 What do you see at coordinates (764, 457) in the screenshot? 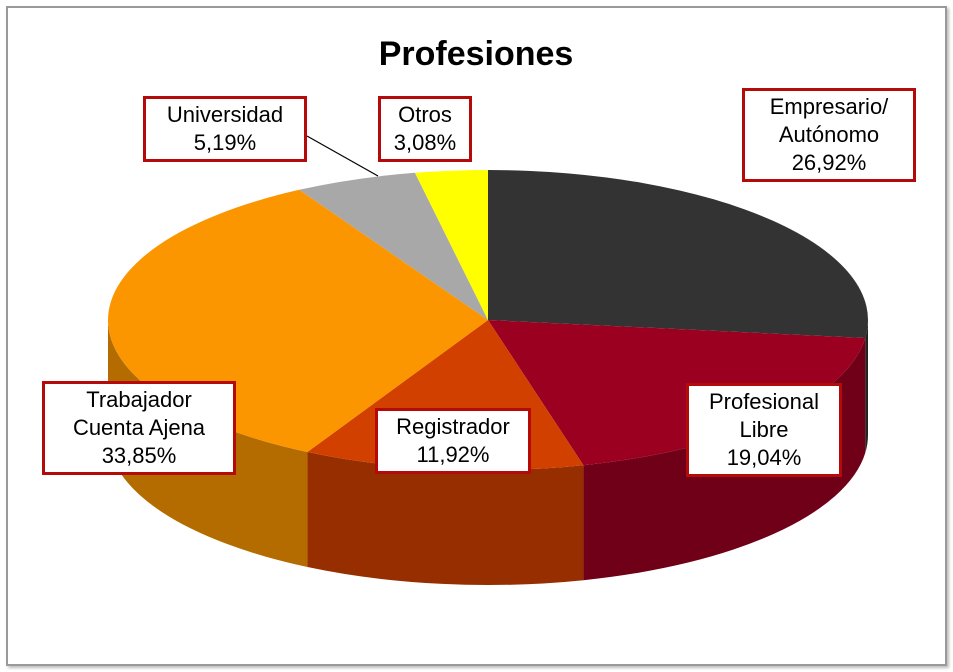
I see `value-label: 19,04%` at bounding box center [764, 457].